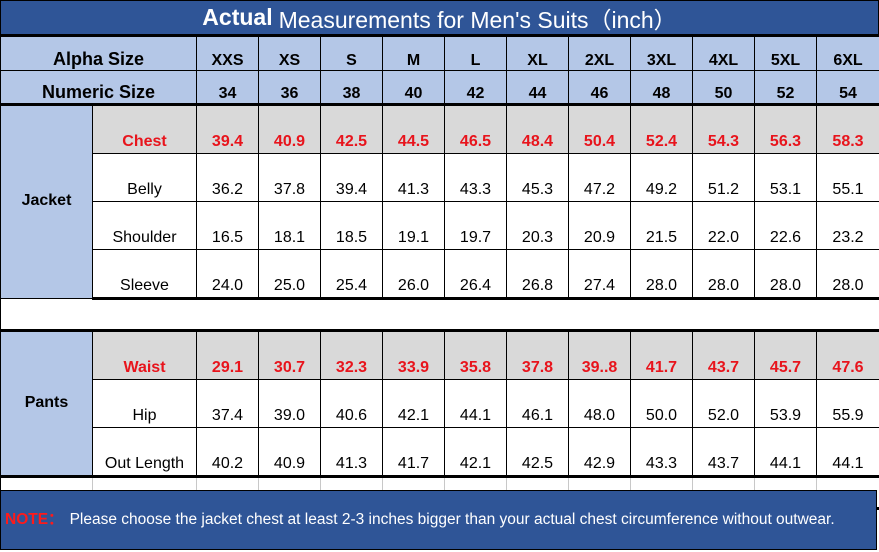 Image resolution: width=879 pixels, height=552 pixels. Describe the element at coordinates (46, 403) in the screenshot. I see `pants-section-label: Pants` at that location.